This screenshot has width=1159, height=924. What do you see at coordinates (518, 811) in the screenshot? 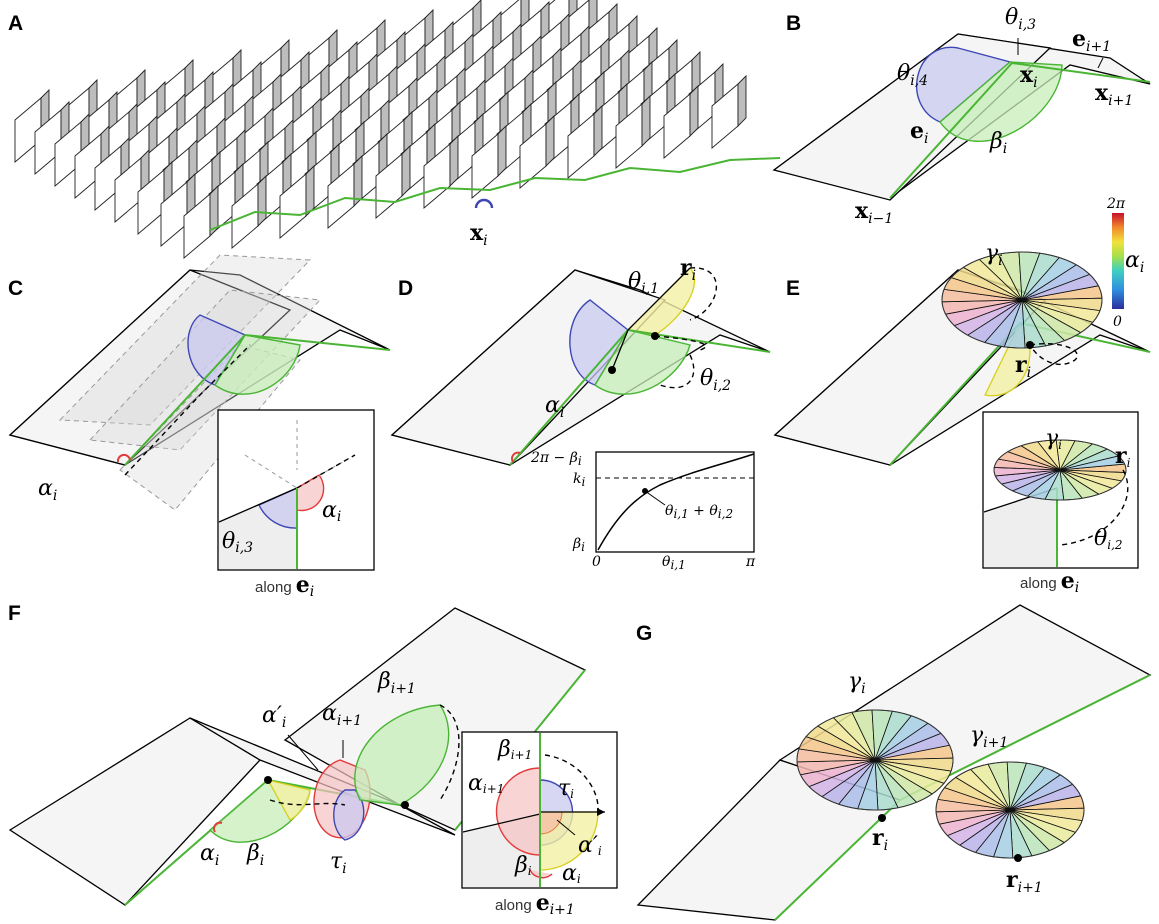
I see `inset-f-alpha-next` at bounding box center [518, 811].